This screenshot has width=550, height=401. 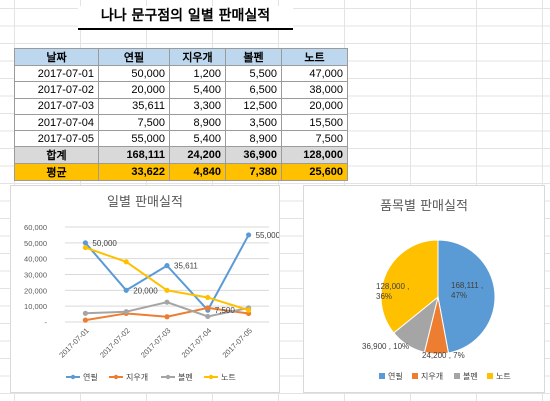 I want to click on chart-title: 품목별 판매실적, so click(x=424, y=206).